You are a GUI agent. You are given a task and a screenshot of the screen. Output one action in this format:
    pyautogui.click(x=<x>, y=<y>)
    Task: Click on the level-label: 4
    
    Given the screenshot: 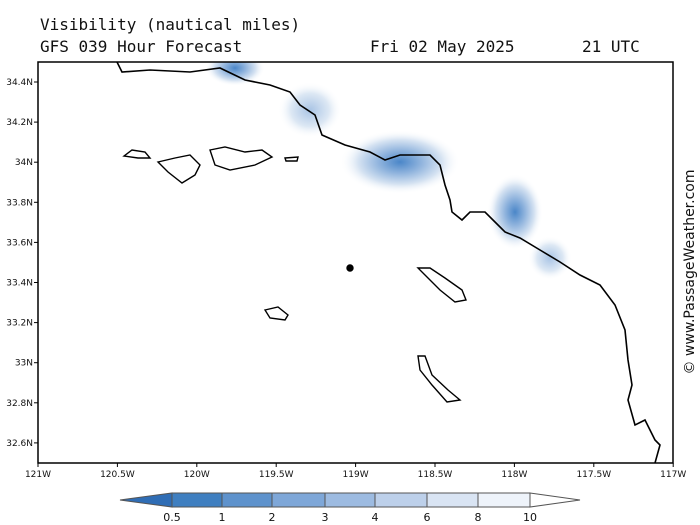 What is the action you would take?
    pyautogui.click(x=375, y=517)
    